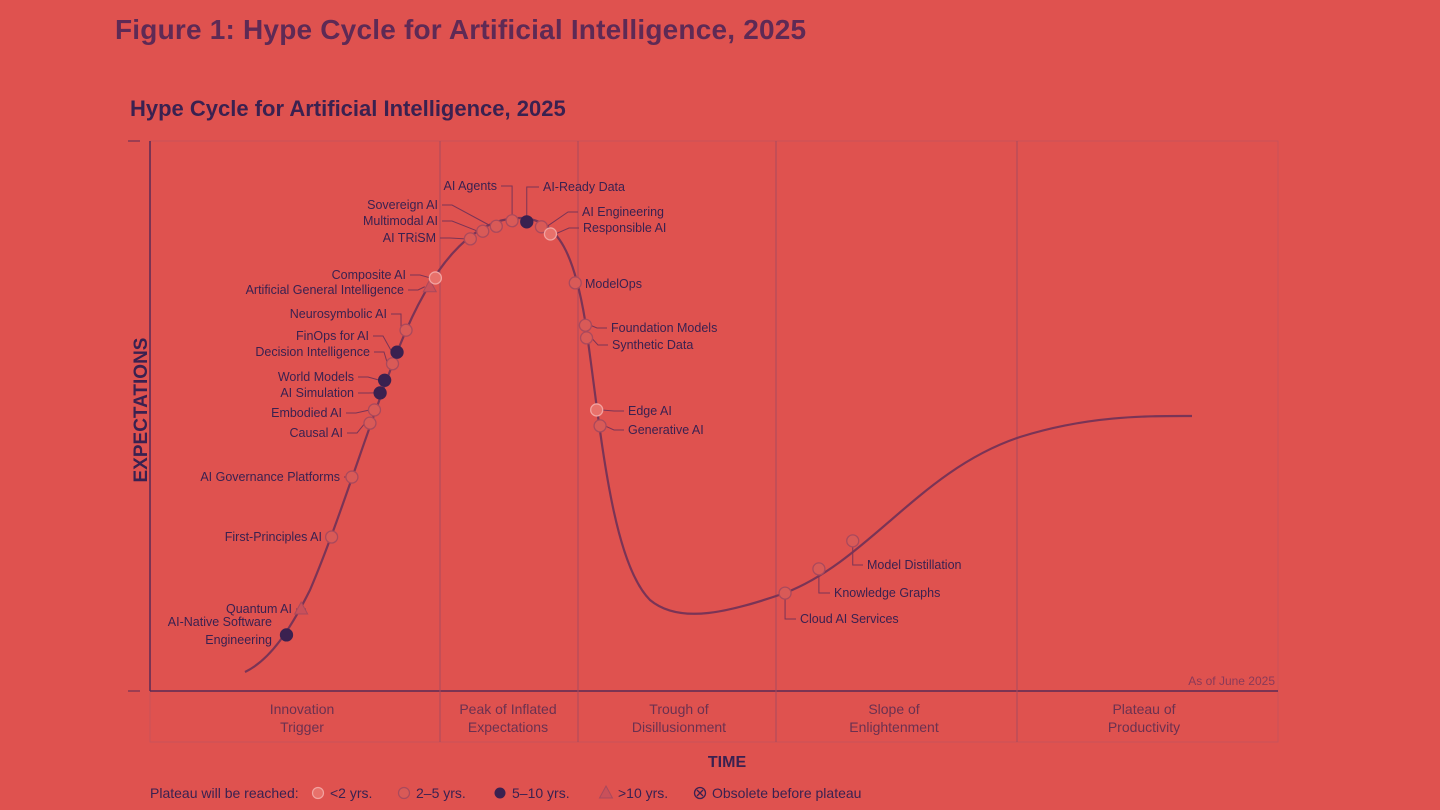 Image resolution: width=1440 pixels, height=810 pixels. I want to click on point-label: AI Engineering, so click(623, 212).